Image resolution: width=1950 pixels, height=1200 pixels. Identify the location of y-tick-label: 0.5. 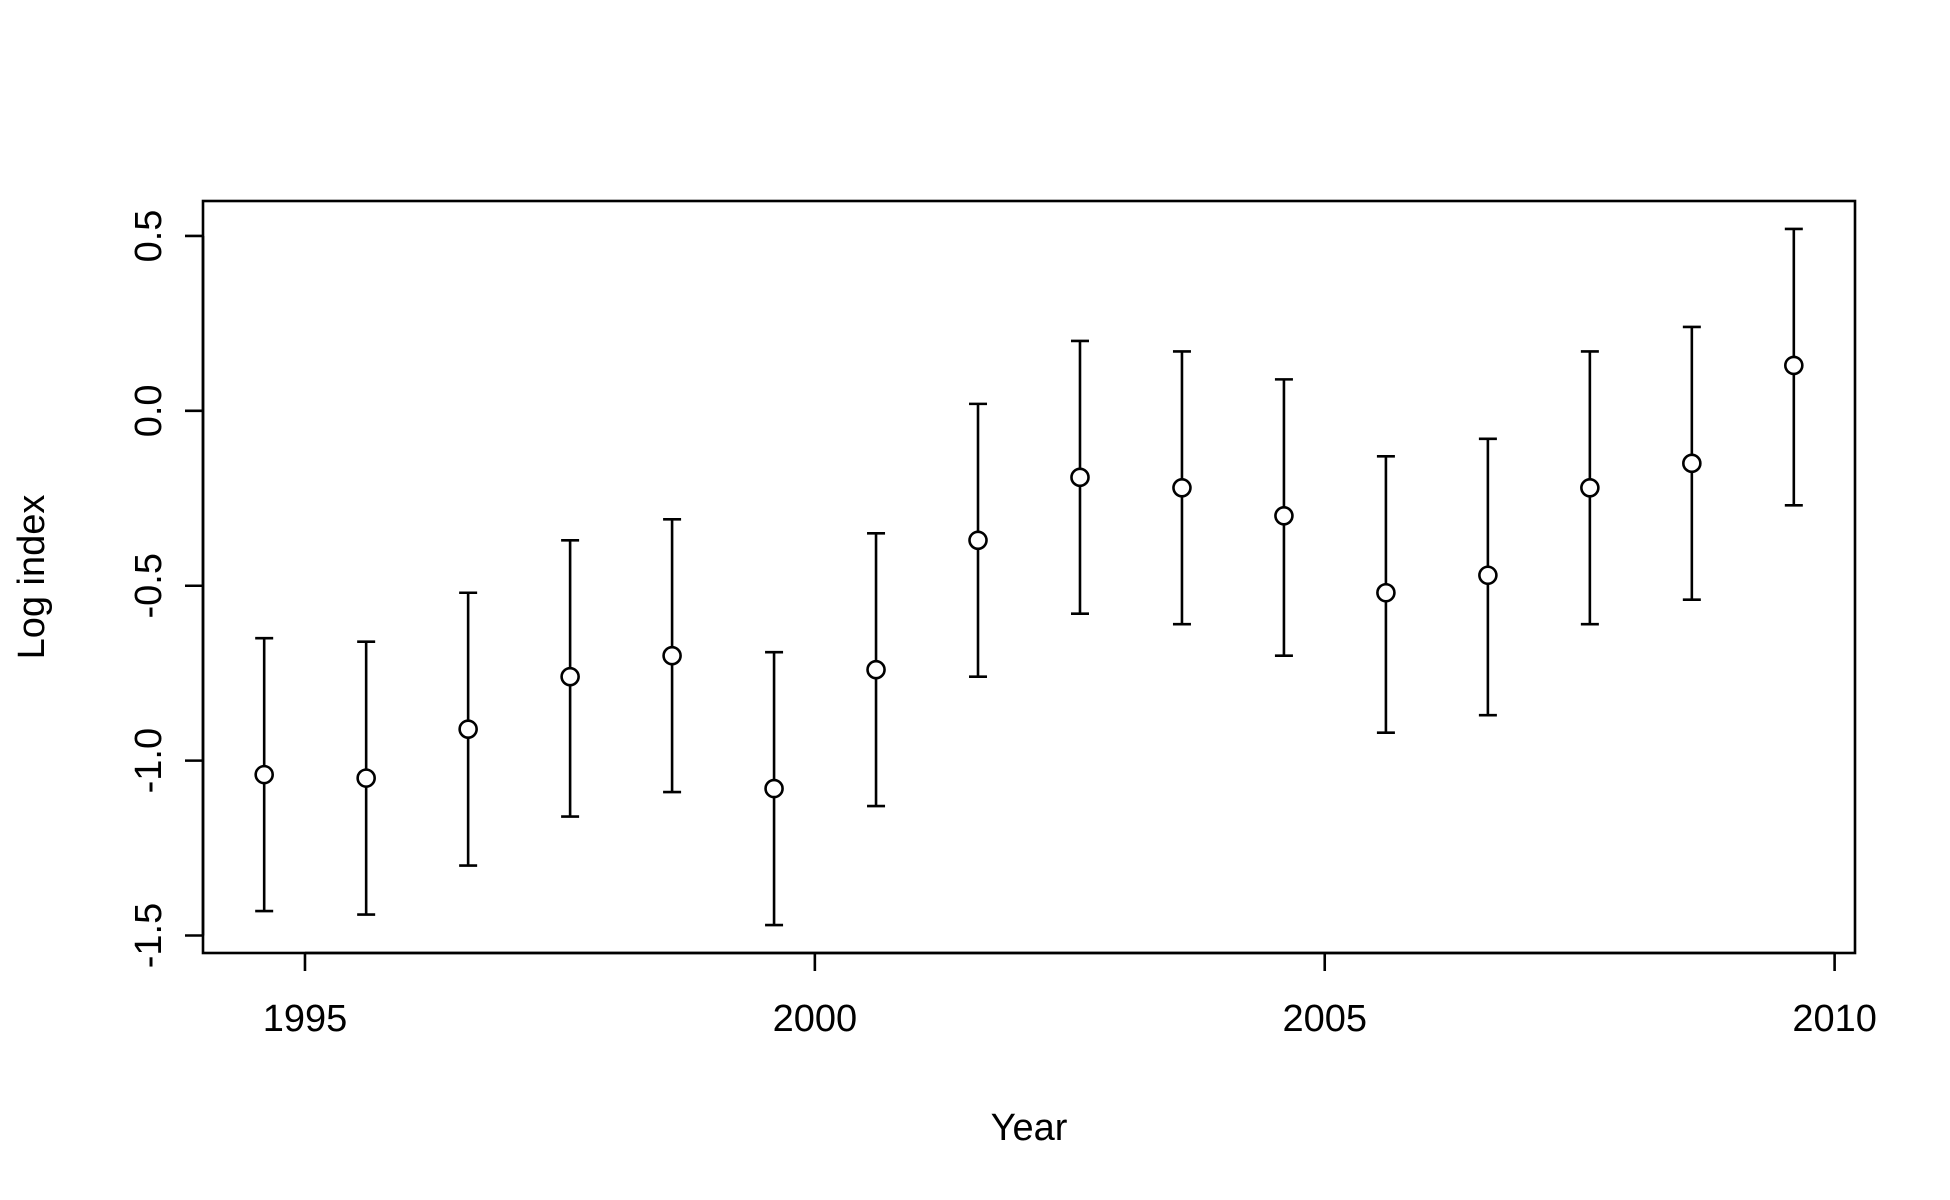
(149, 236).